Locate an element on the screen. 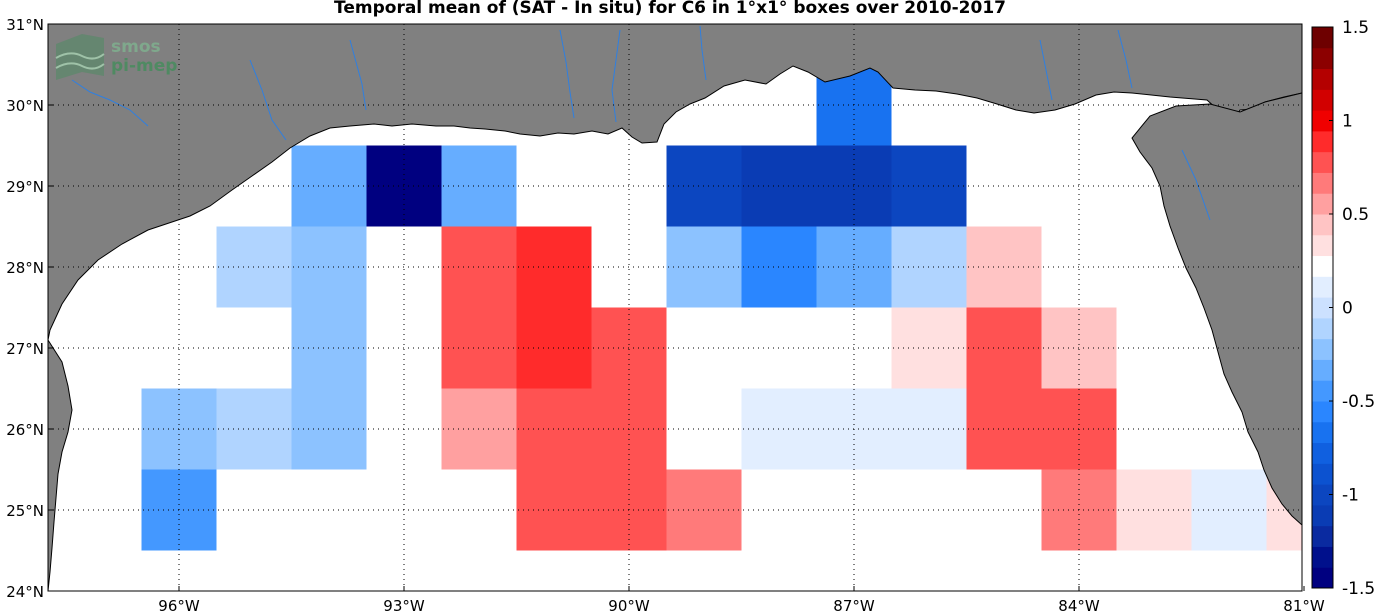 The width and height of the screenshot is (1381, 613). colorbar-tick-label: -1 is located at coordinates (1350, 496).